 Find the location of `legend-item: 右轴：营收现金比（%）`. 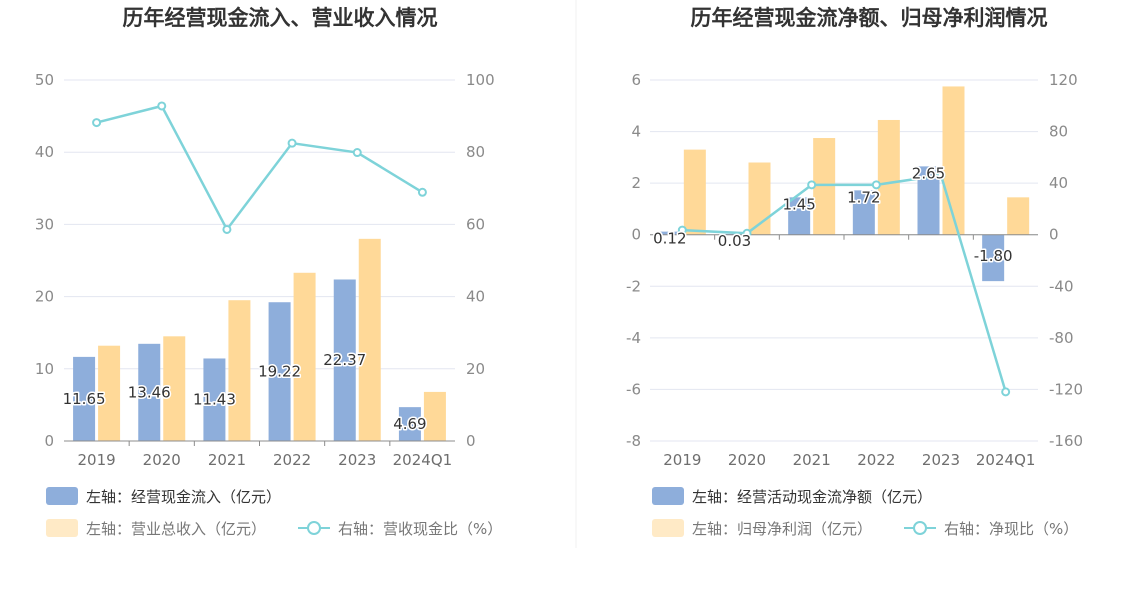

legend-item: 右轴：营收现金比（%） is located at coordinates (400, 529).